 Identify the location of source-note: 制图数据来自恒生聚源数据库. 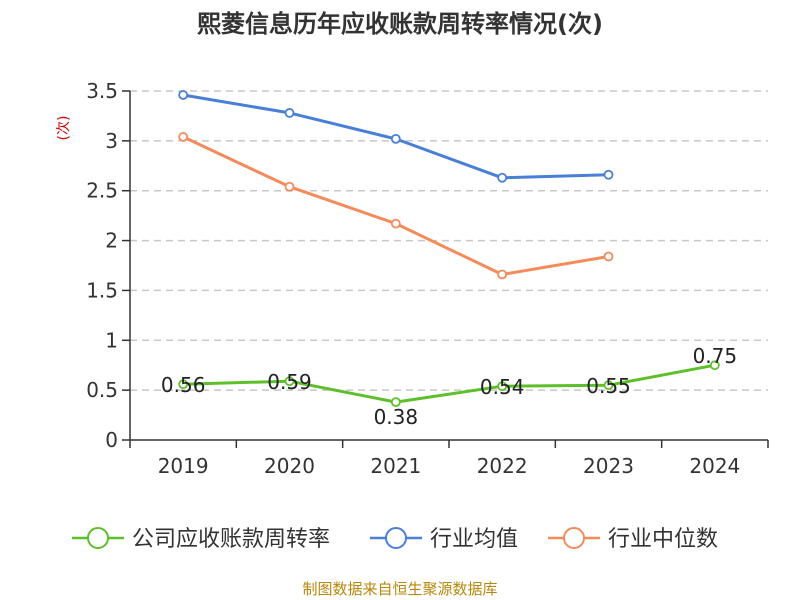
(400, 589).